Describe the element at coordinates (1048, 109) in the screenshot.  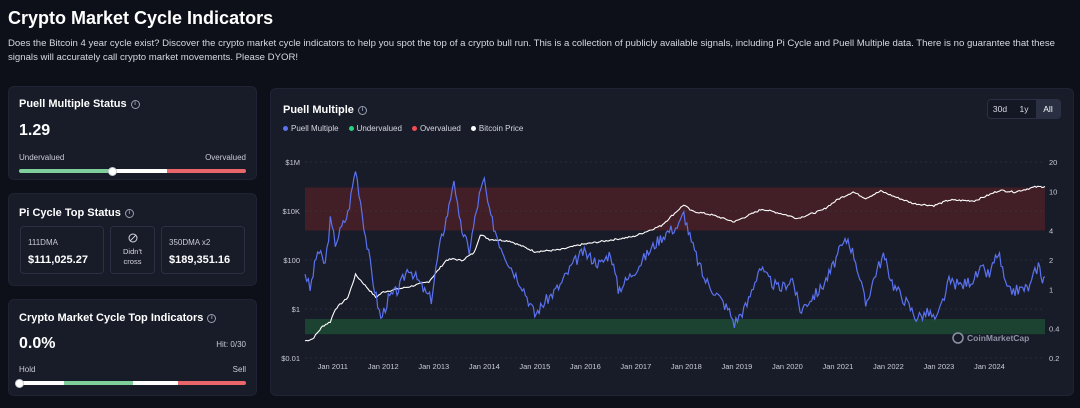
I see `timeframe-all-button: All` at that location.